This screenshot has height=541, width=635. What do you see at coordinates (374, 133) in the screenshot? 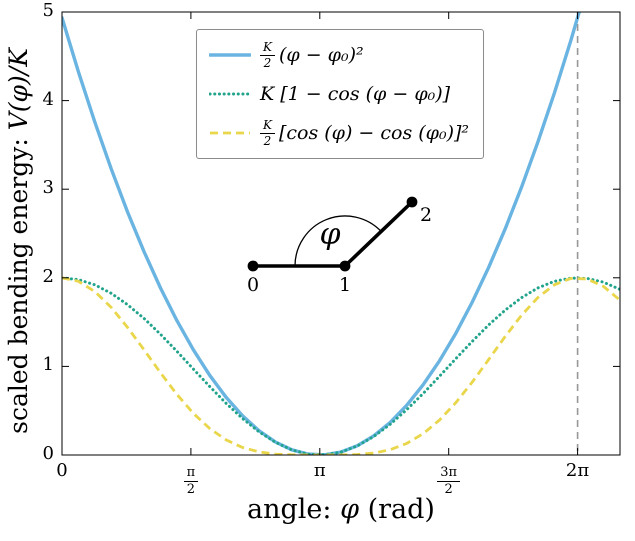
I see `legend-label-text: [cos (φ) − cos (φ₀)]²` at bounding box center [374, 133].